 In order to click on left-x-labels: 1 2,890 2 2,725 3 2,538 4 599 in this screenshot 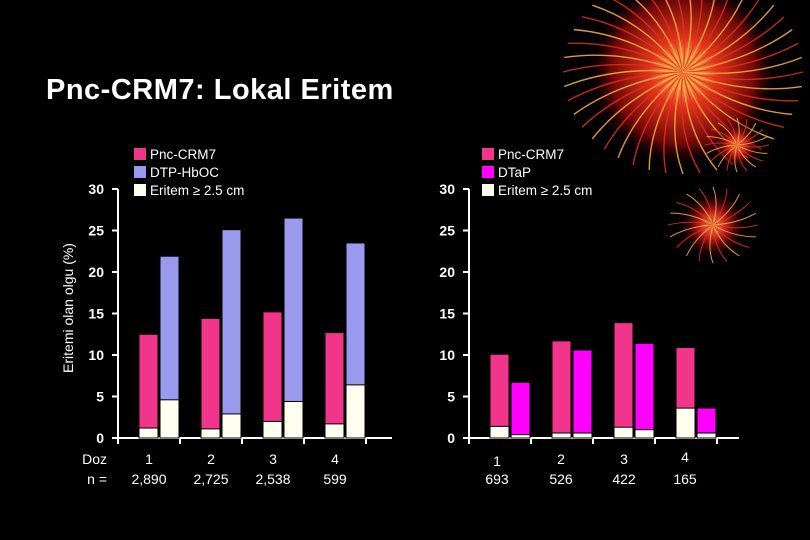, I will do `click(238, 469)`.